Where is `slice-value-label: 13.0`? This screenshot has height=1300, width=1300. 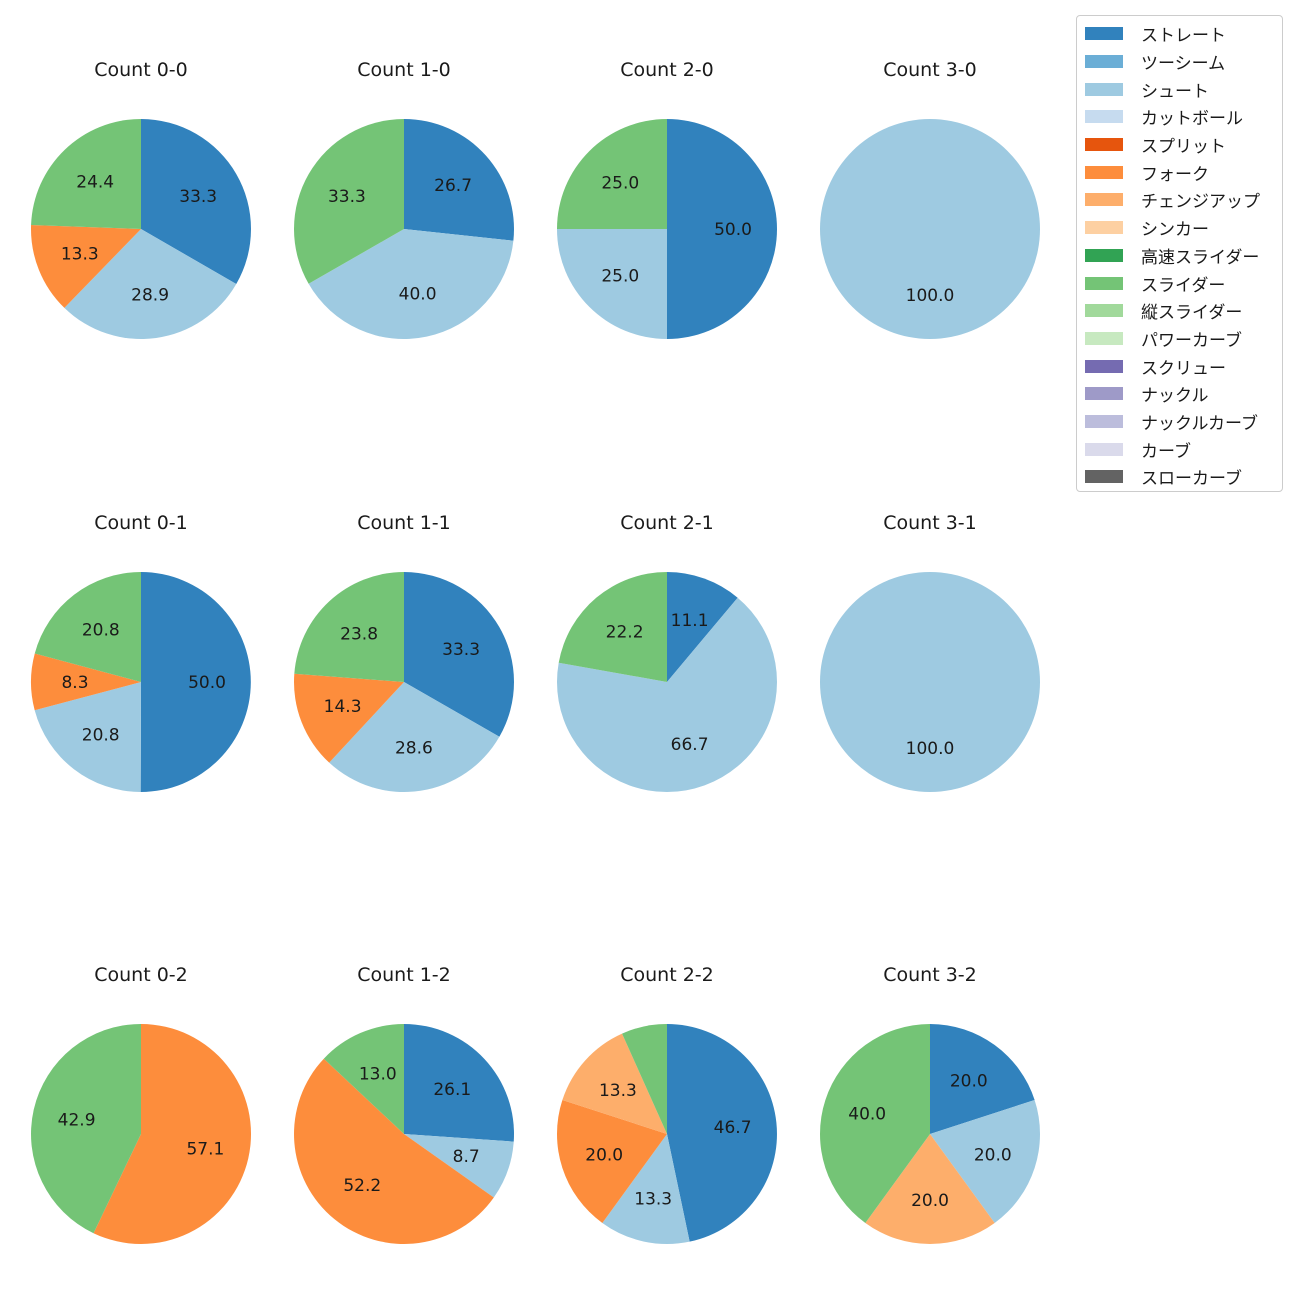
slice-value-label: 13.0 is located at coordinates (378, 1074).